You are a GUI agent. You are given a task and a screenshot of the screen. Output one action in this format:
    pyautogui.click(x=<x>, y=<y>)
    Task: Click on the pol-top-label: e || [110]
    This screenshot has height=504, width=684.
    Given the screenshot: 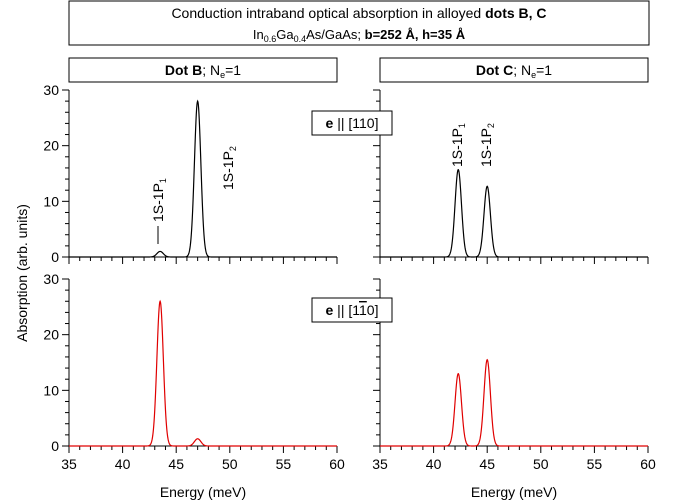 What is the action you would take?
    pyautogui.click(x=352, y=123)
    